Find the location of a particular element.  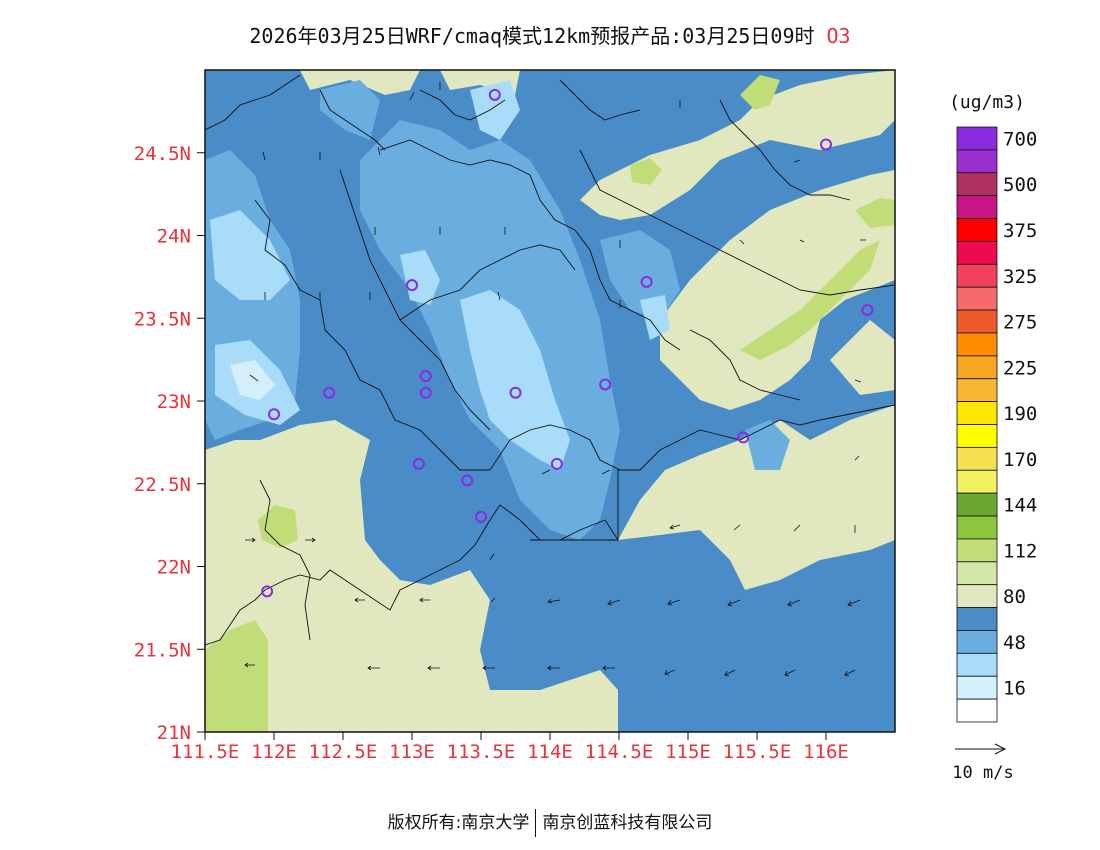

legend-label: 225 is located at coordinates (1020, 368).